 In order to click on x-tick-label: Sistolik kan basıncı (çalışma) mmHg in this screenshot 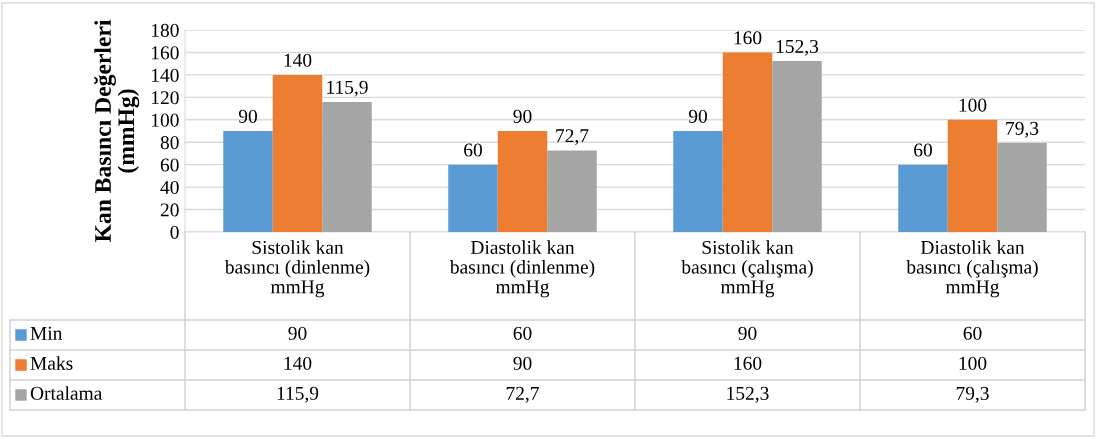, I will do `click(747, 269)`.